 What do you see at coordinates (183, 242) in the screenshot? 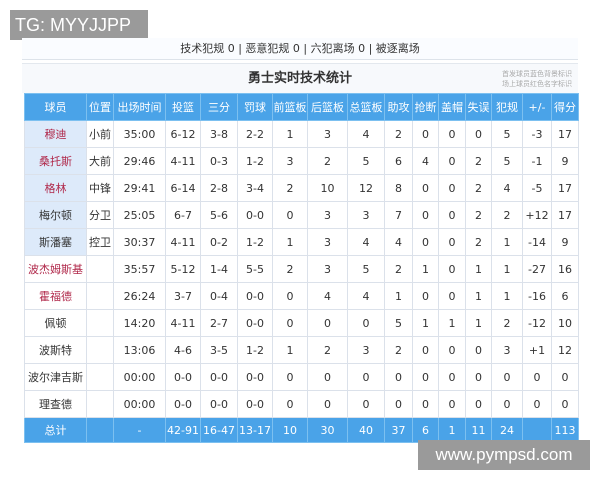
I see `stat-cell: 4-11` at bounding box center [183, 242].